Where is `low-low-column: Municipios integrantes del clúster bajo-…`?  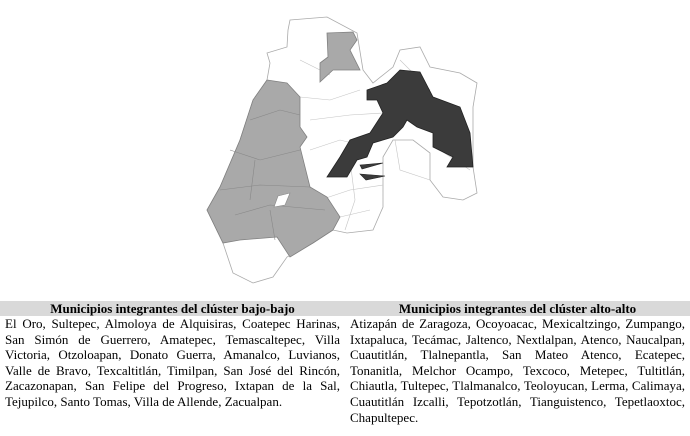
low-low-column: Municipios integrantes del clúster bajo-… is located at coordinates (172, 363).